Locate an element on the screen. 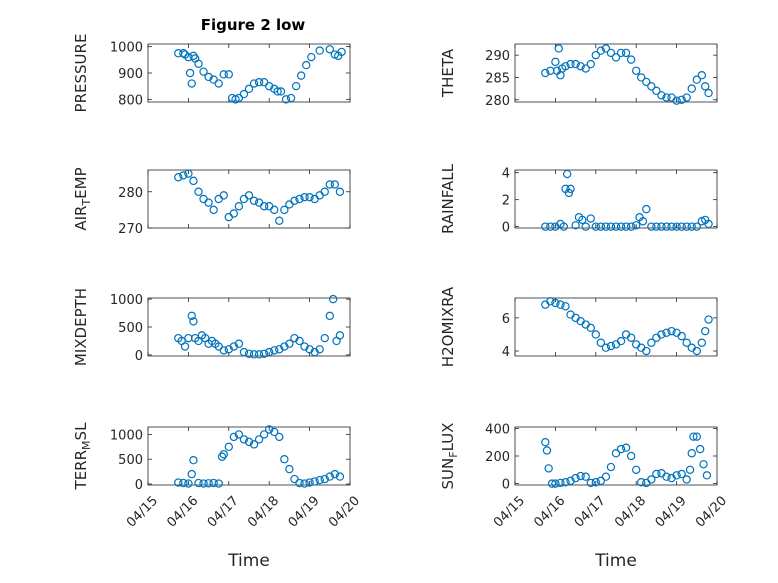 Image resolution: width=778 pixels, height=583 pixels. x-tick-label: 04/17 is located at coordinates (590, 511).